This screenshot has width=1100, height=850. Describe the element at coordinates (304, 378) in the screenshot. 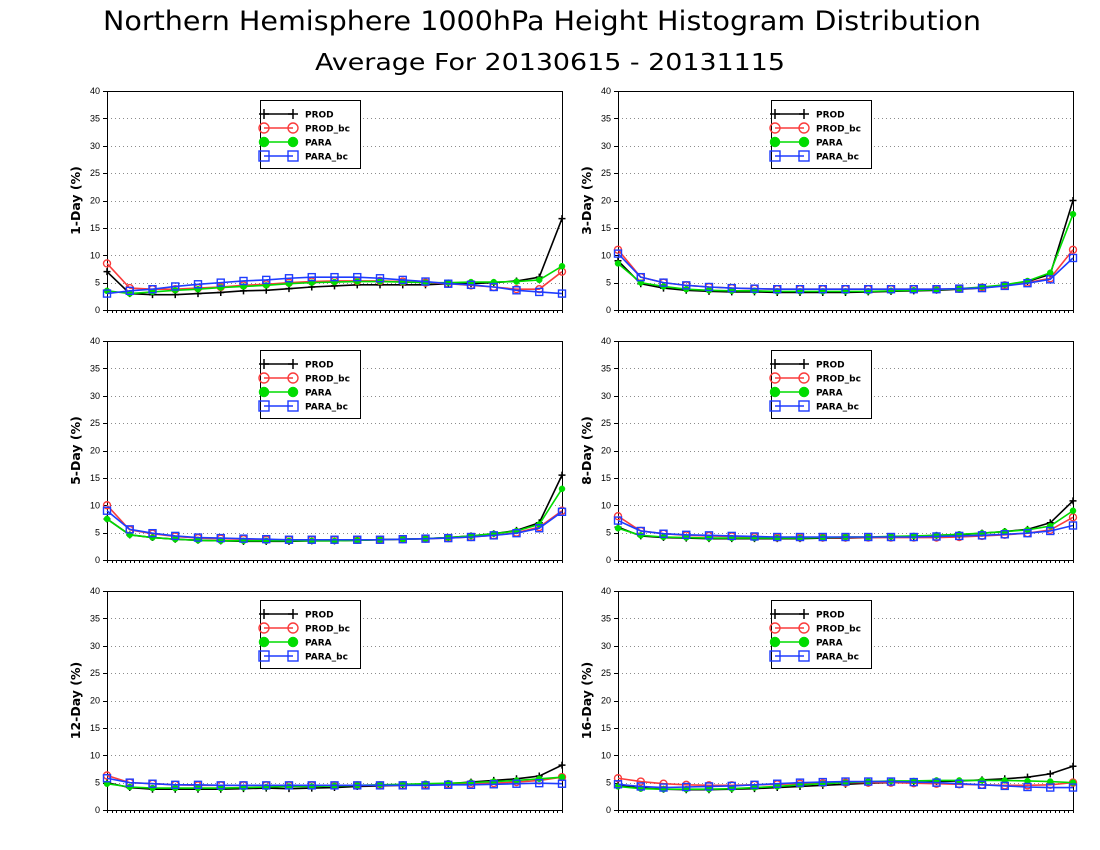

I see `legend-entry-prod-bc: PROD_bc` at that location.